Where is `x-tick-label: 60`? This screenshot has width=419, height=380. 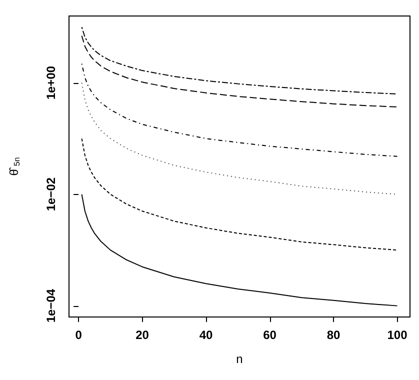 x-tick-label: 60 is located at coordinates (270, 335).